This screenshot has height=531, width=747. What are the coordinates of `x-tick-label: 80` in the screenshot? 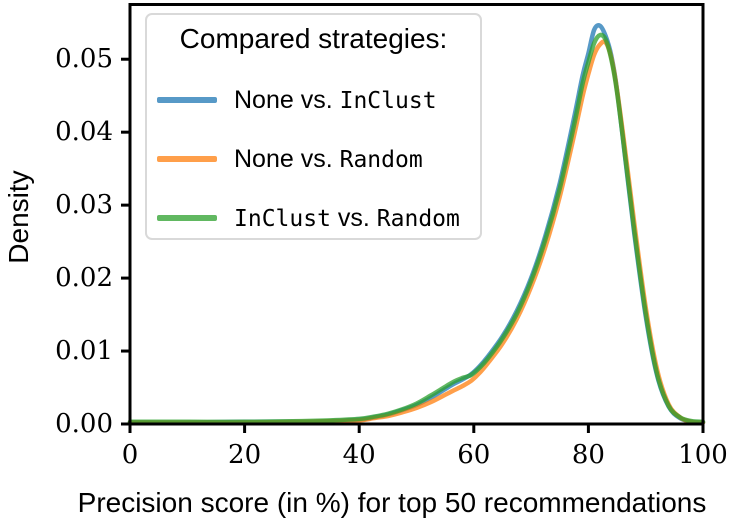 It's located at (588, 455).